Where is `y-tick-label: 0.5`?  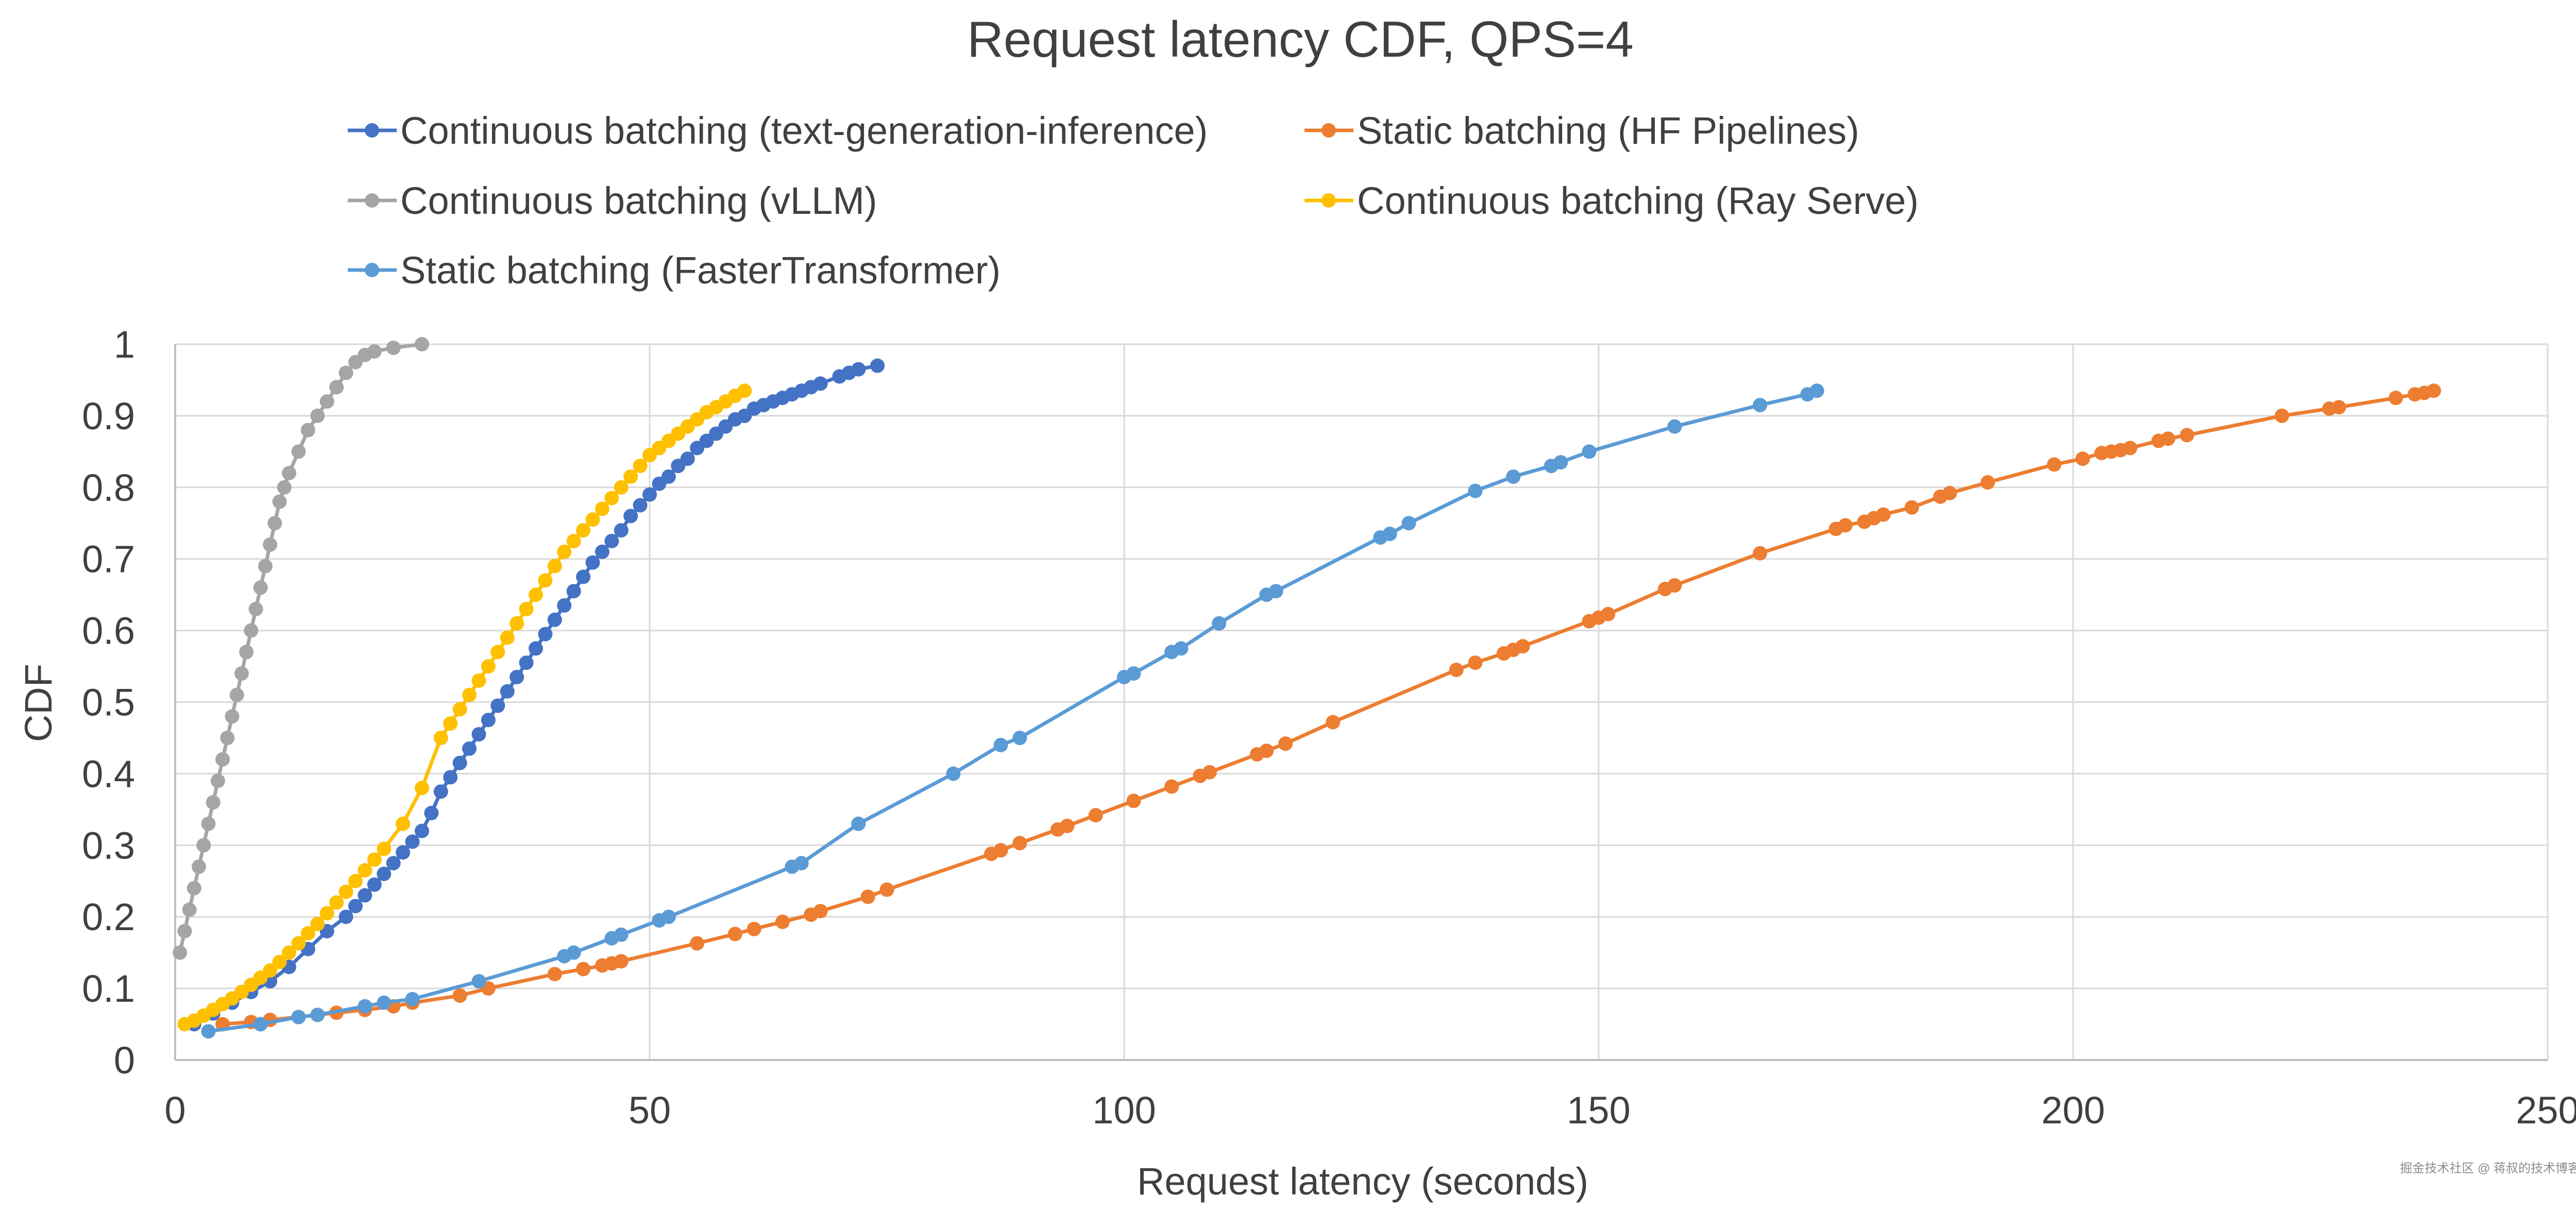 y-tick-label: 0.5 is located at coordinates (108, 702).